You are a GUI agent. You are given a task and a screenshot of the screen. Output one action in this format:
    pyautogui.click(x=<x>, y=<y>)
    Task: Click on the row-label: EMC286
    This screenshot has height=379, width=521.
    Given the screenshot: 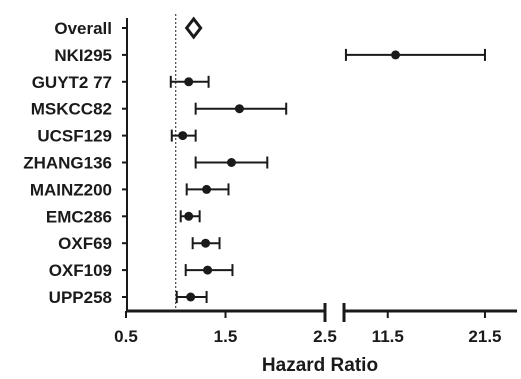 What is the action you would take?
    pyautogui.click(x=79, y=216)
    